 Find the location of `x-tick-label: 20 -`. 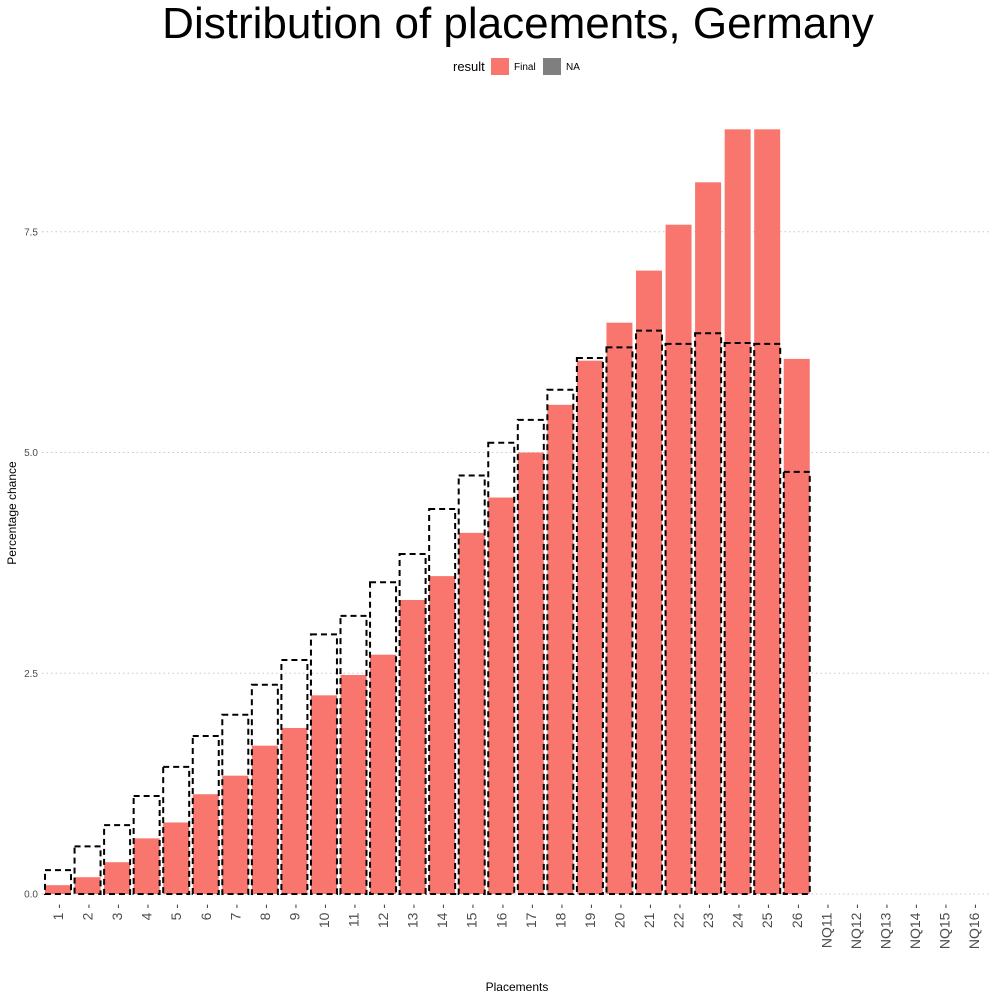

x-tick-label: 20 - is located at coordinates (619, 916).